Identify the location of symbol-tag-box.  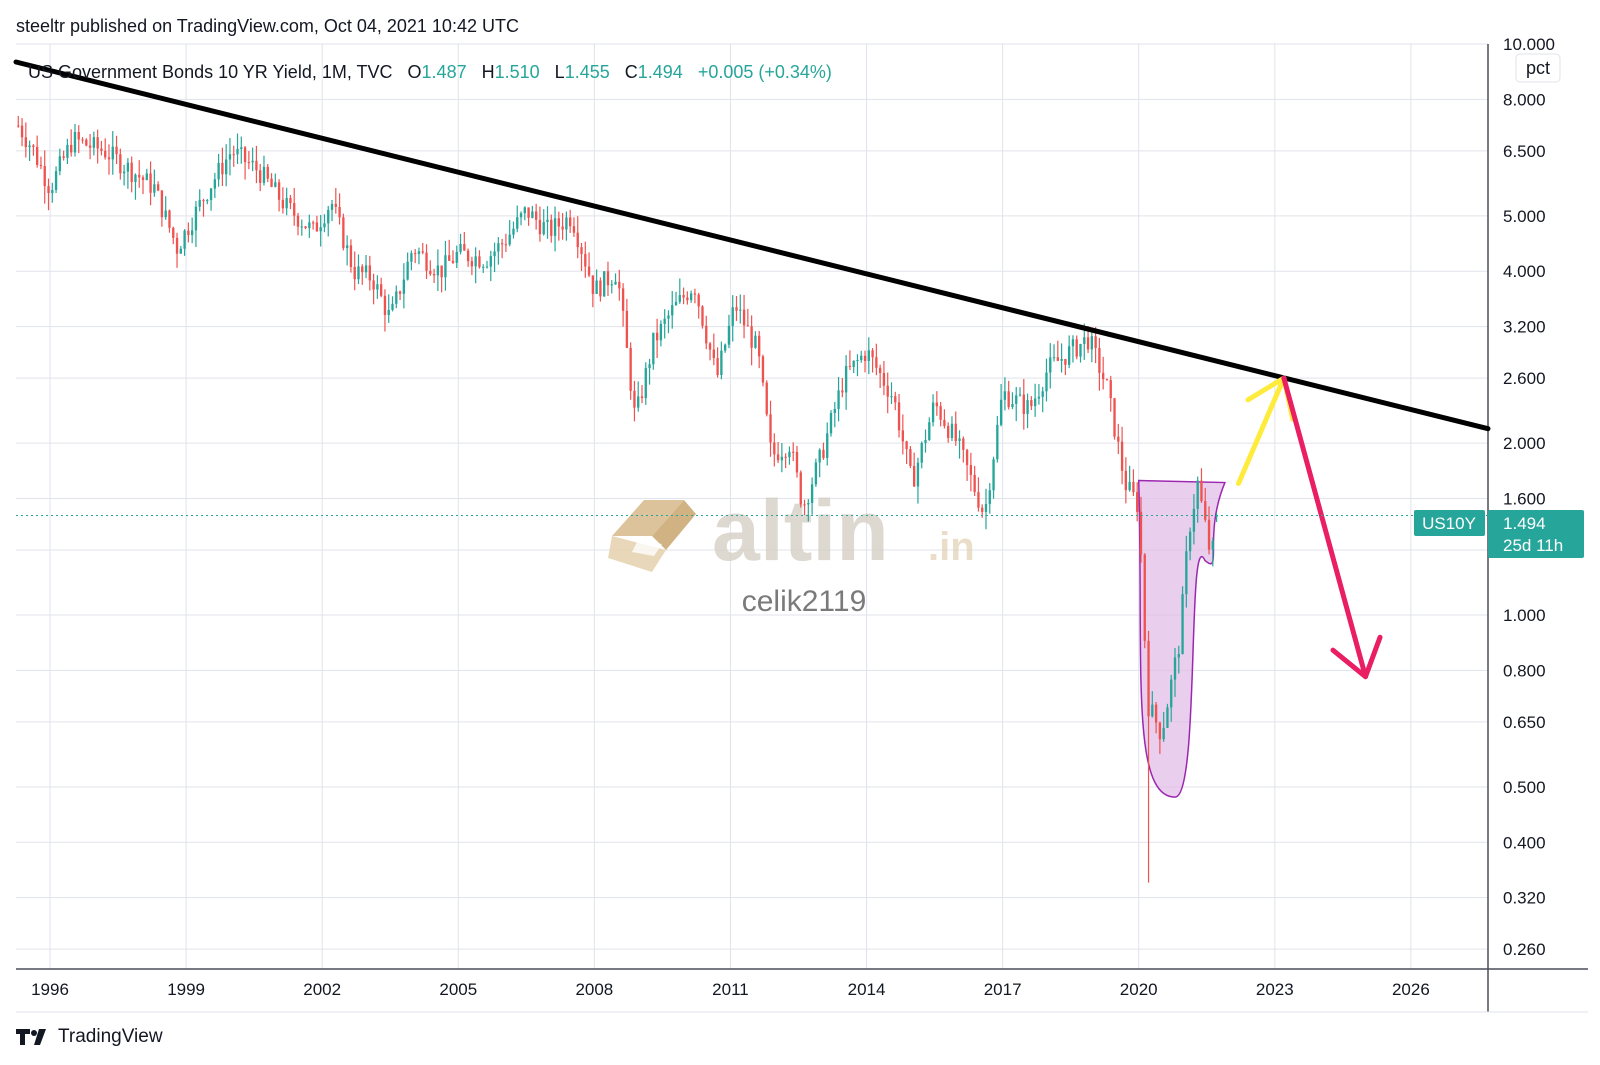
(1449, 523).